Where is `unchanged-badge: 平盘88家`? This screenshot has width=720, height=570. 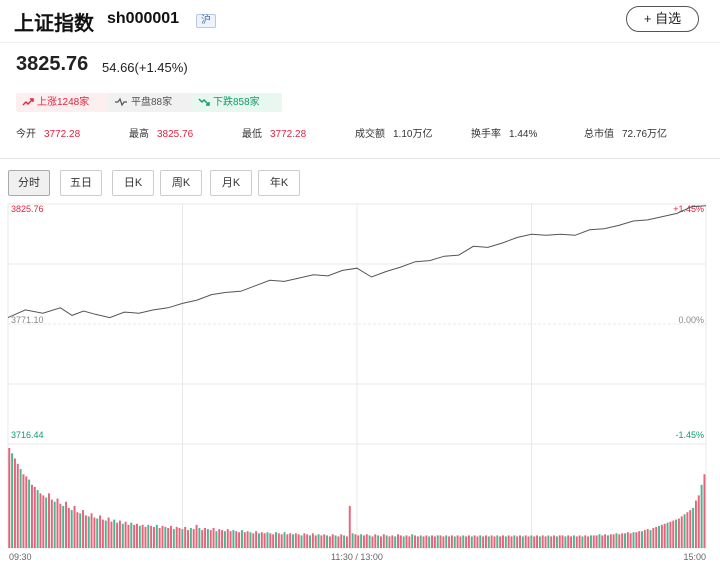 unchanged-badge: 平盘88家 is located at coordinates (152, 102).